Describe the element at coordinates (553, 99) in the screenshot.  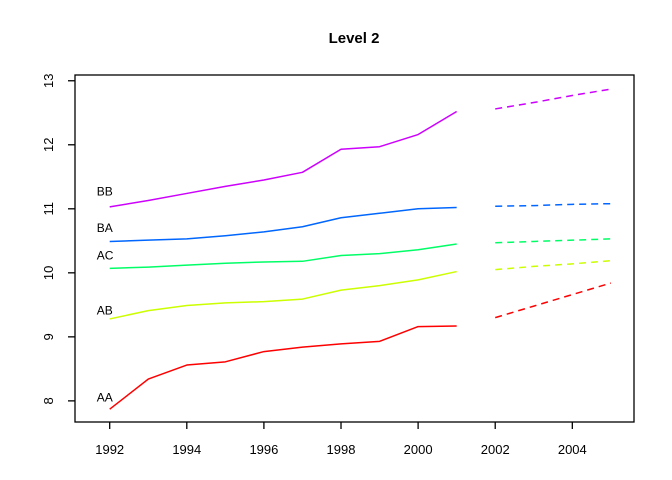
I see `series-line-dashed-BB` at that location.